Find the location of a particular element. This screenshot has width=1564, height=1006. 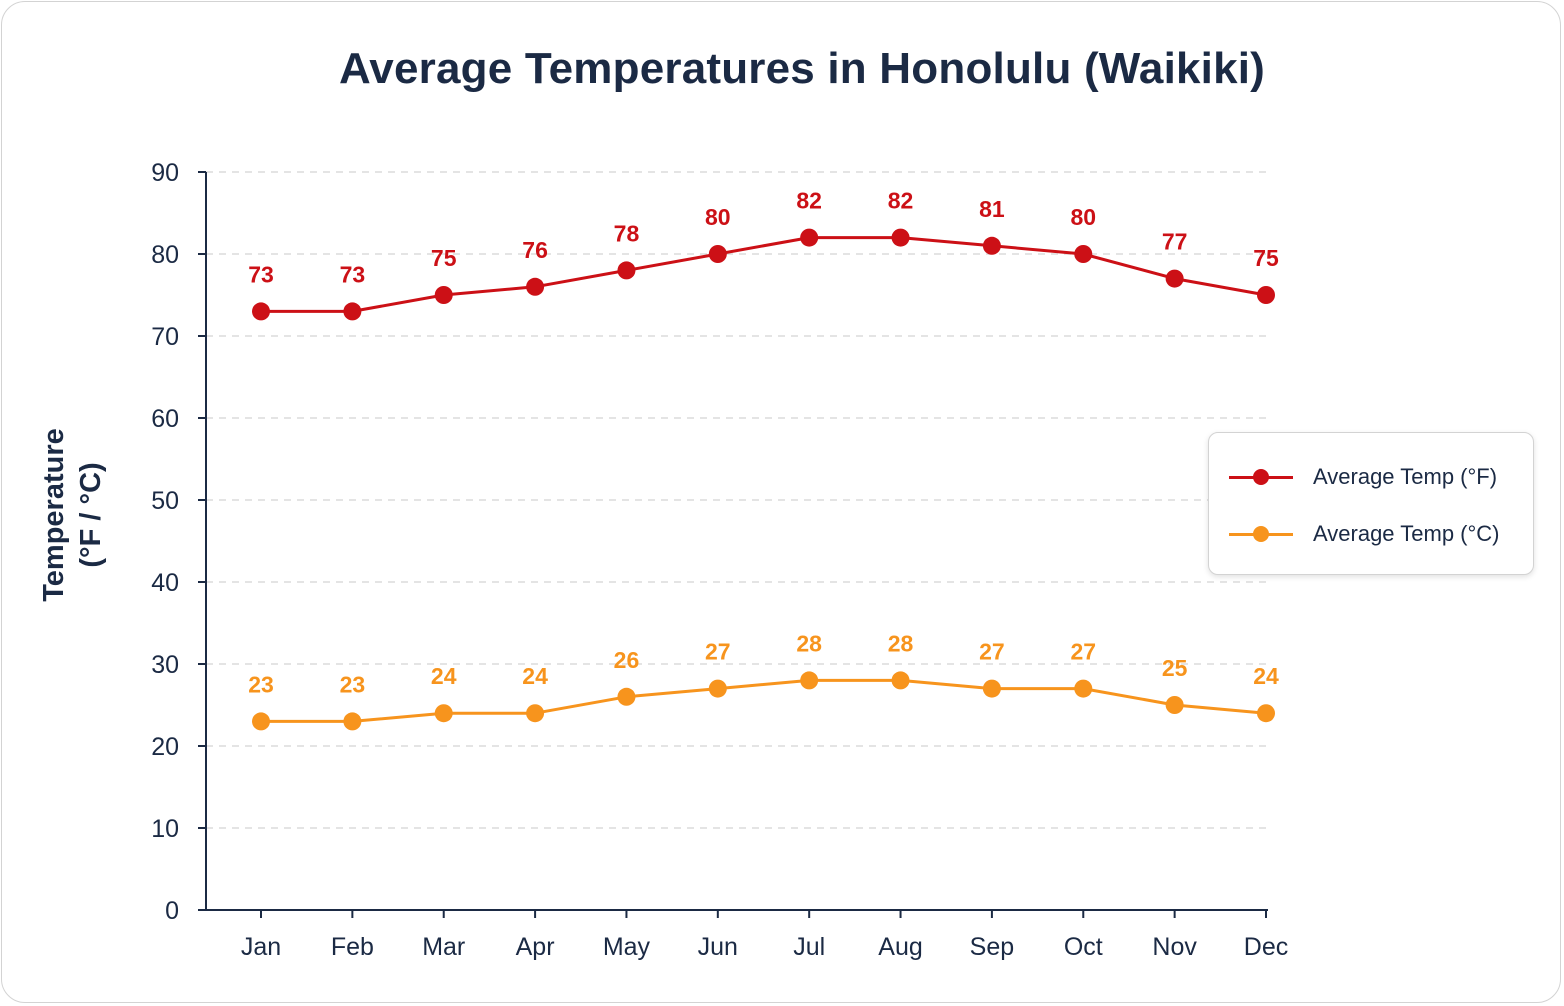

series-0: 73 73 75 76 78 80 82 82 81 80 77 75 is located at coordinates (763, 254).